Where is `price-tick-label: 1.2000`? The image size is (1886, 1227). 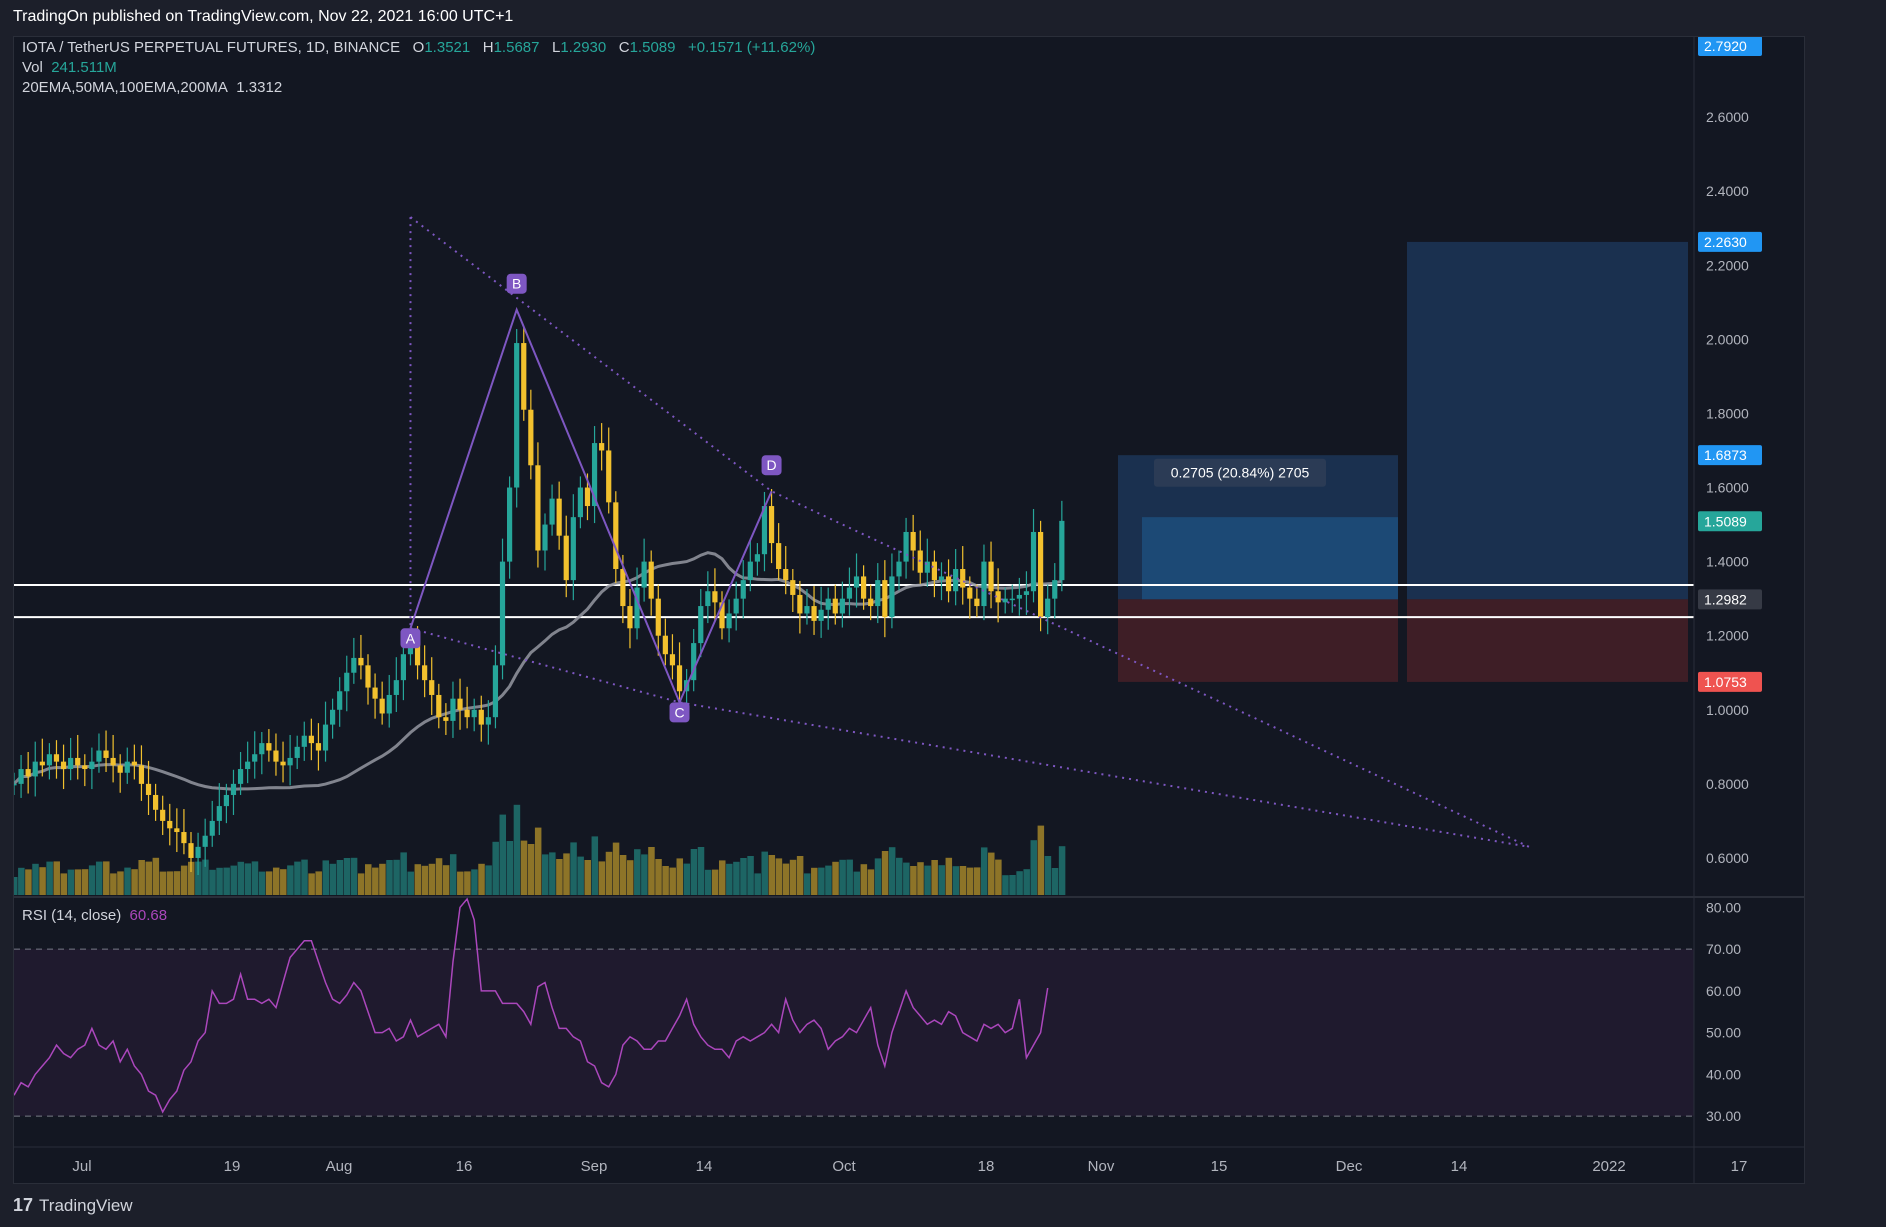
price-tick-label: 1.2000 is located at coordinates (1727, 636).